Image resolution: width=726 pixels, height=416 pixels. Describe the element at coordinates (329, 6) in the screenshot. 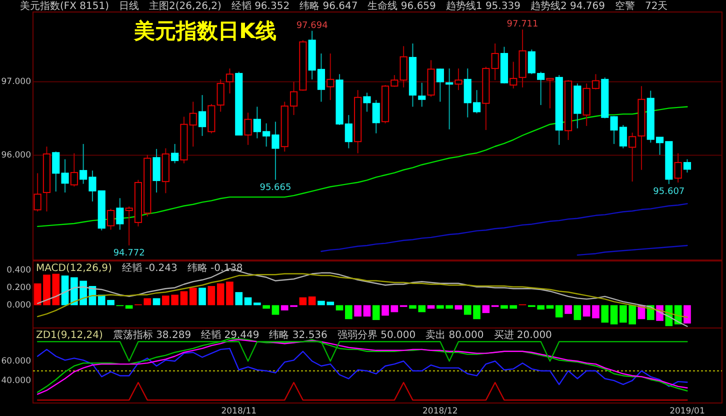

I see `annotation: 纬略 96.647` at that location.